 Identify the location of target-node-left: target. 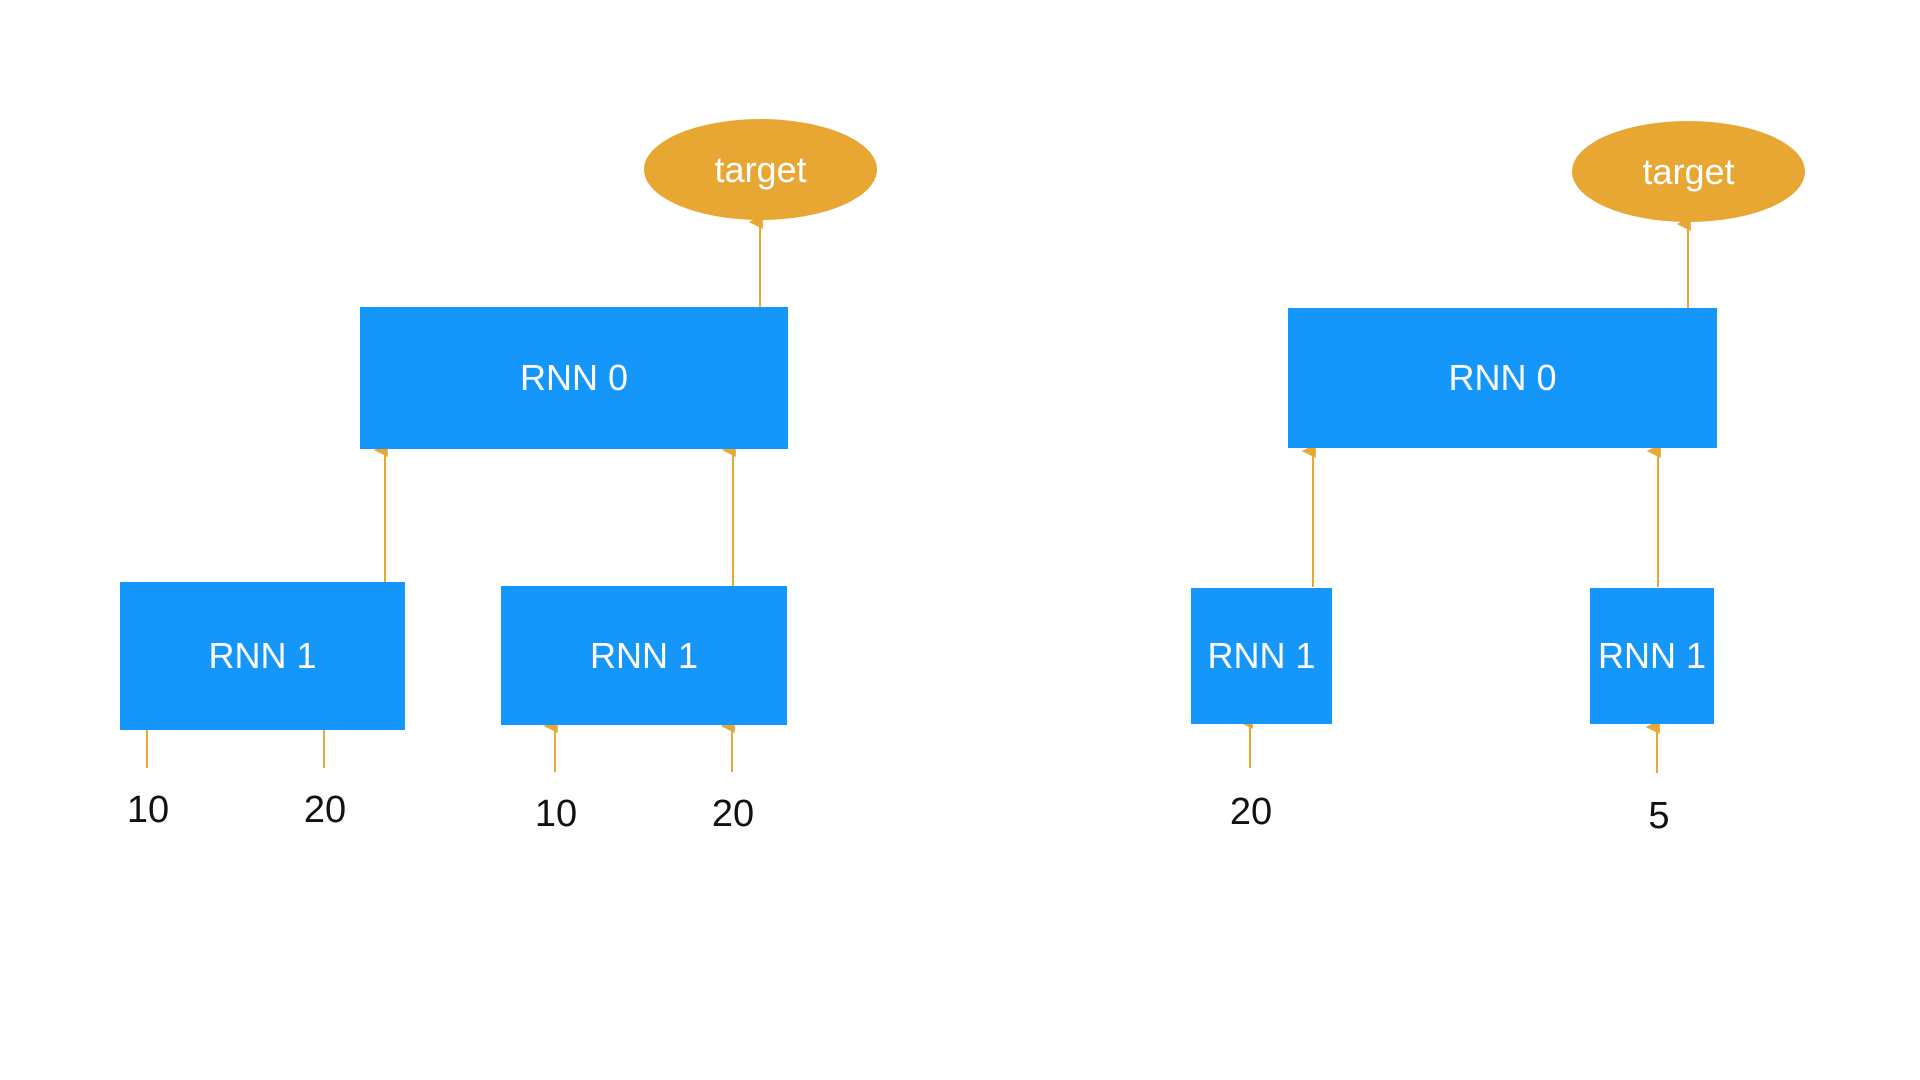
(760, 169).